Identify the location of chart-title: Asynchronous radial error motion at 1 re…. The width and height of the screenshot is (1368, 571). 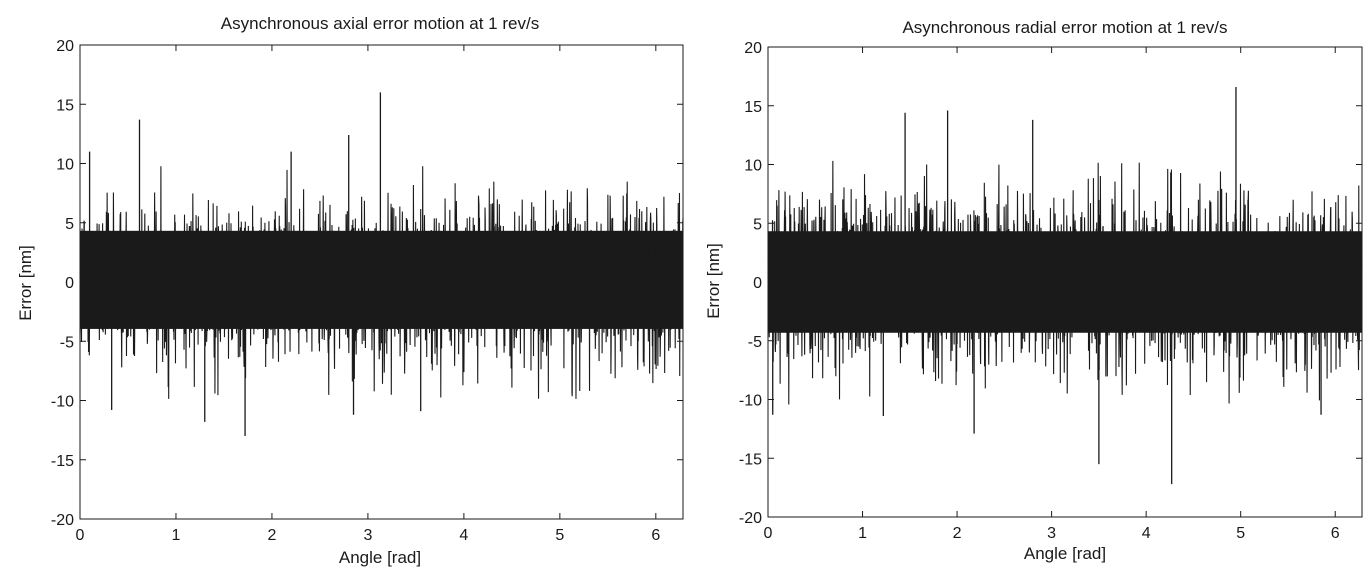
(1064, 27).